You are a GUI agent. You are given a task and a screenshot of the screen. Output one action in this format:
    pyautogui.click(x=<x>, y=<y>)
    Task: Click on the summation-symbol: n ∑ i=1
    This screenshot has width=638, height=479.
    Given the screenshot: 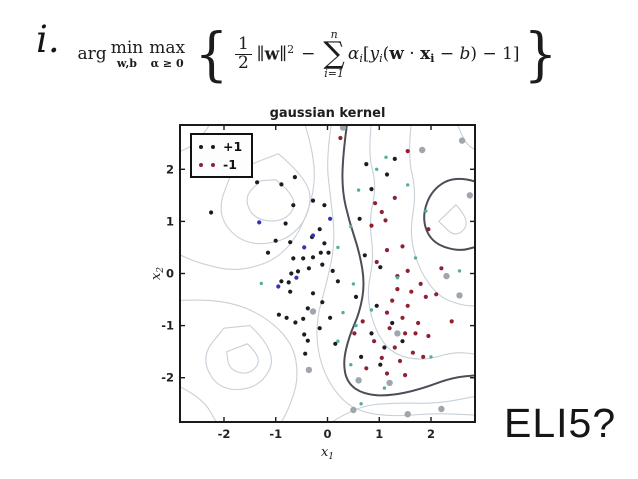 What is the action you would take?
    pyautogui.click(x=334, y=54)
    